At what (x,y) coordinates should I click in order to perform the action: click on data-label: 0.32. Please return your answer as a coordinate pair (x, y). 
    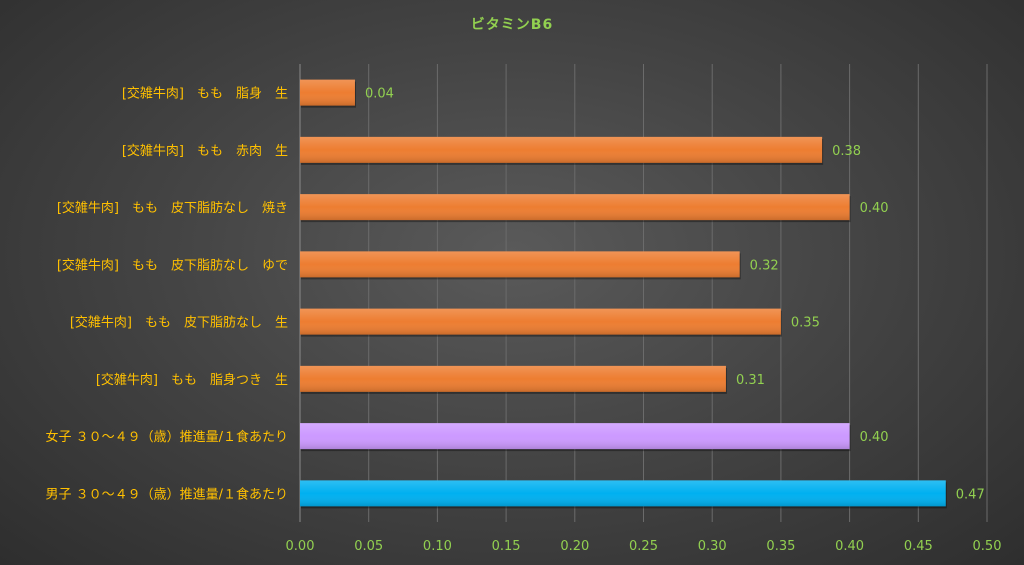
    Looking at the image, I should click on (764, 265).